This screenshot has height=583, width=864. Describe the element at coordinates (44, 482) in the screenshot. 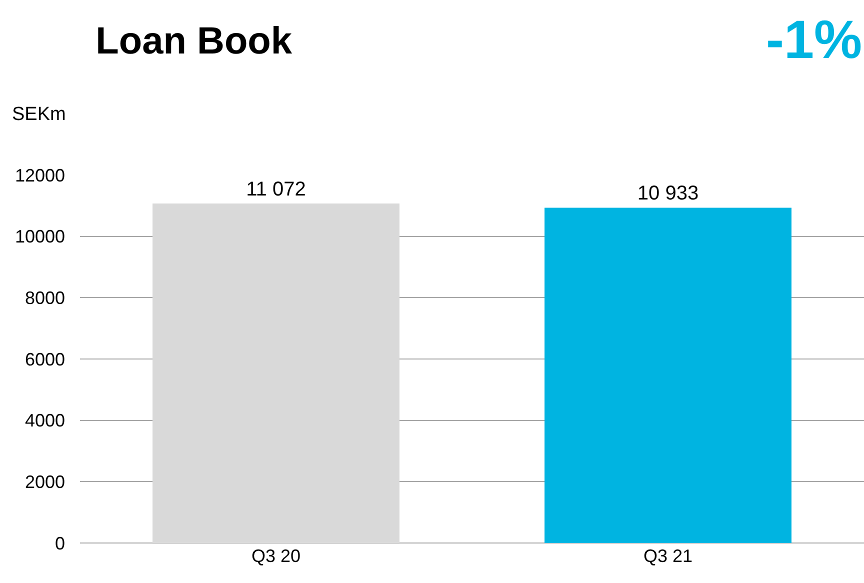

I see `y-tick-label: 2000` at that location.